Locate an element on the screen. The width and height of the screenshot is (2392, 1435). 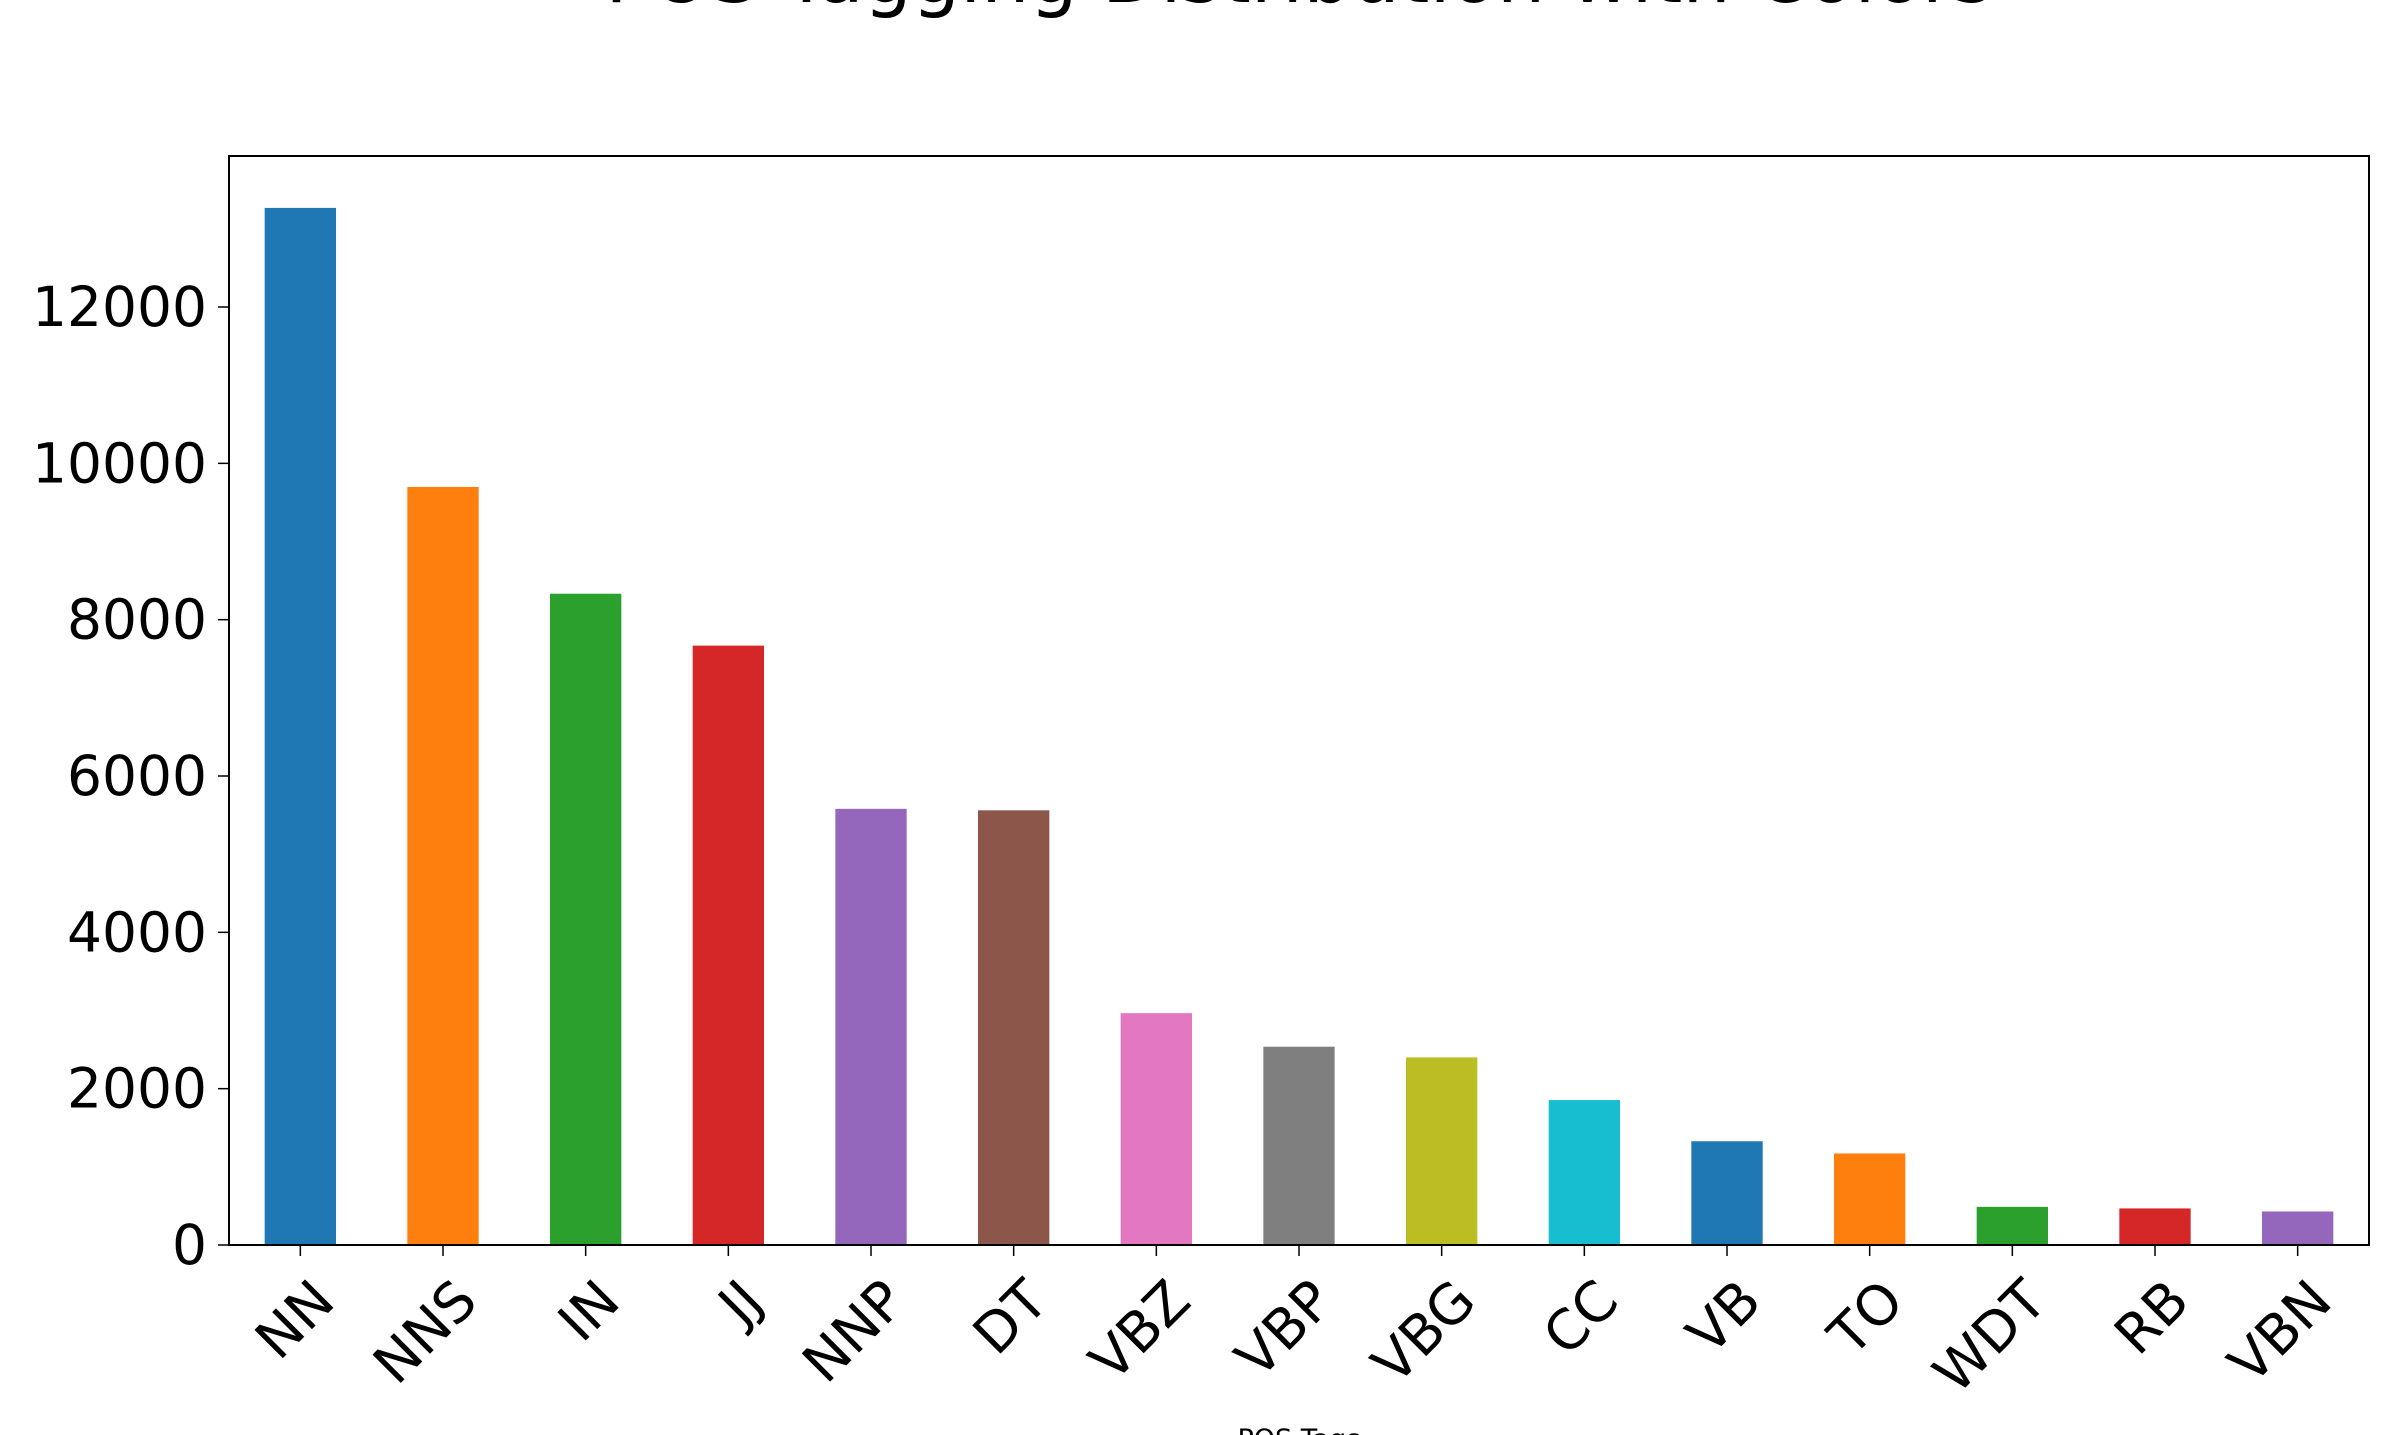
x-tick-label: VBP is located at coordinates (1284, 1329).